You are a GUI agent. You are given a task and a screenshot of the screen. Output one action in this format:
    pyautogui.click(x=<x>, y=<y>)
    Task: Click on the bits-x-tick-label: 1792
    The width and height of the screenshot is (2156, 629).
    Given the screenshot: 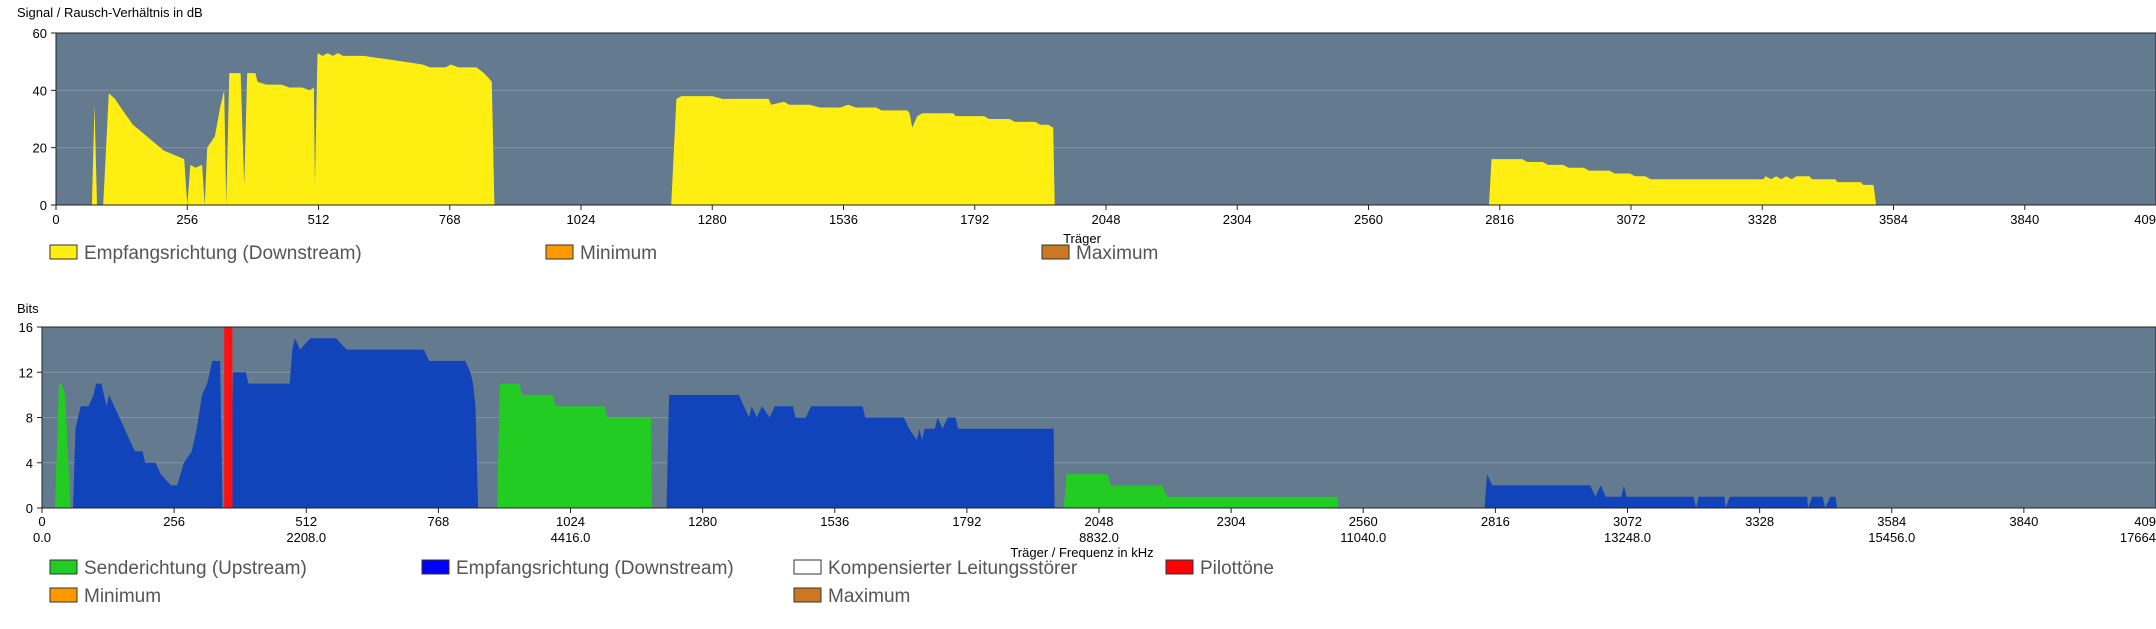 What is the action you would take?
    pyautogui.click(x=966, y=521)
    